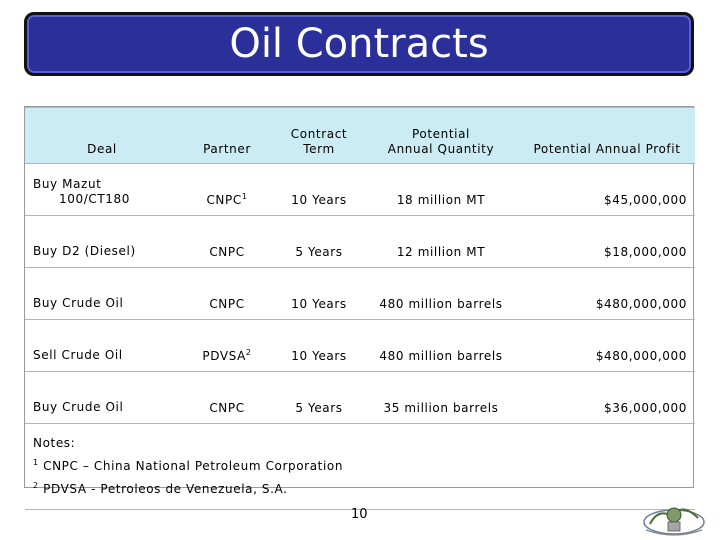  What do you see at coordinates (102, 241) in the screenshot?
I see `deal-cell: Buy D2 (Diesel)` at bounding box center [102, 241].